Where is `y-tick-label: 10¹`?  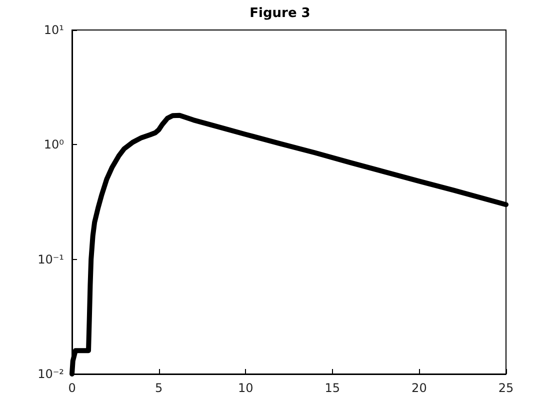 y-tick-label: 10¹ is located at coordinates (54, 30).